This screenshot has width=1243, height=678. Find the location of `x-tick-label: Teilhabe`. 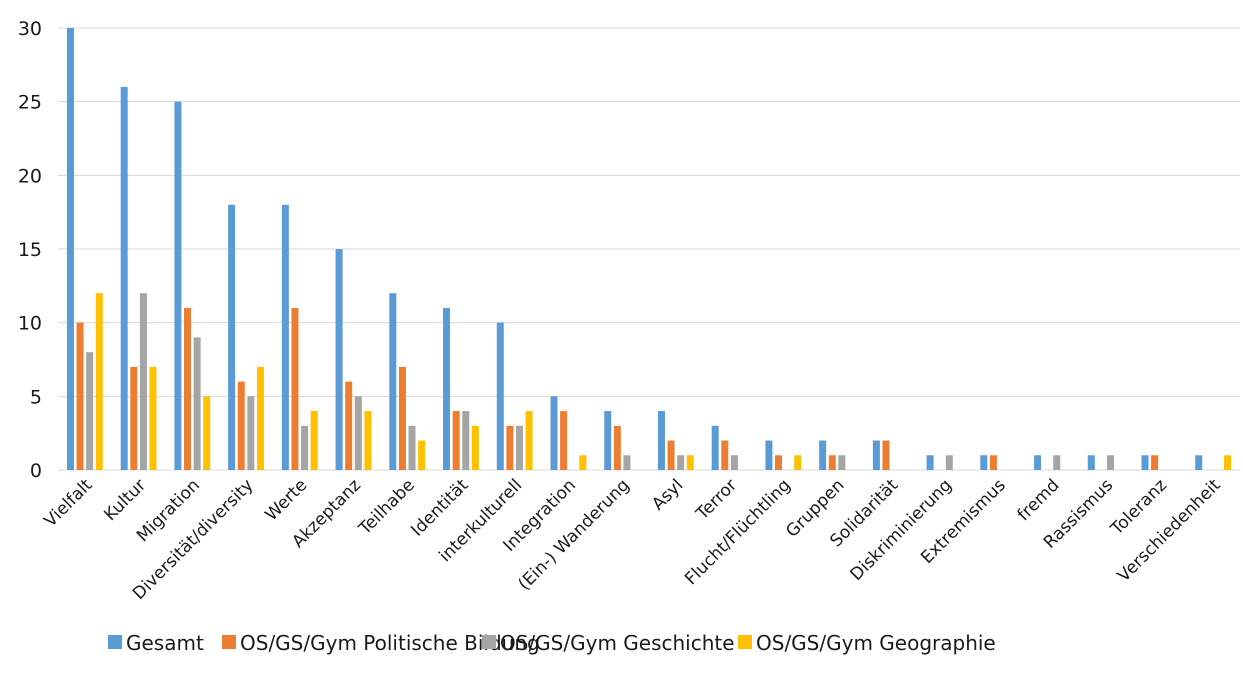

x-tick-label: Teilhabe is located at coordinates (387, 507).